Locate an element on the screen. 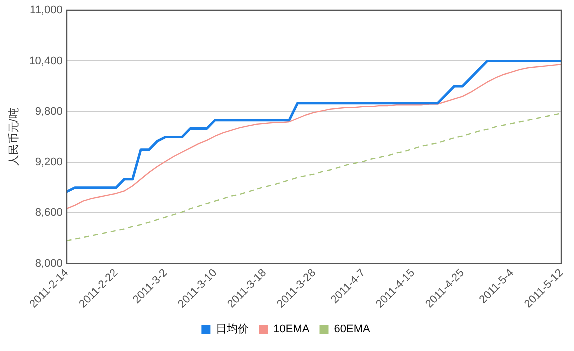  y-tick-label: 8,000 is located at coordinates (49, 264).